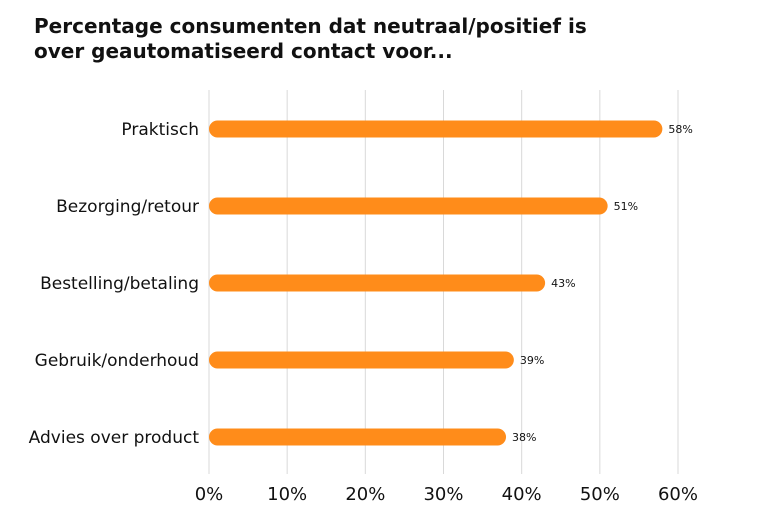 The width and height of the screenshot is (770, 521). What do you see at coordinates (365, 494) in the screenshot?
I see `x-tick-label-2: 20%` at bounding box center [365, 494].